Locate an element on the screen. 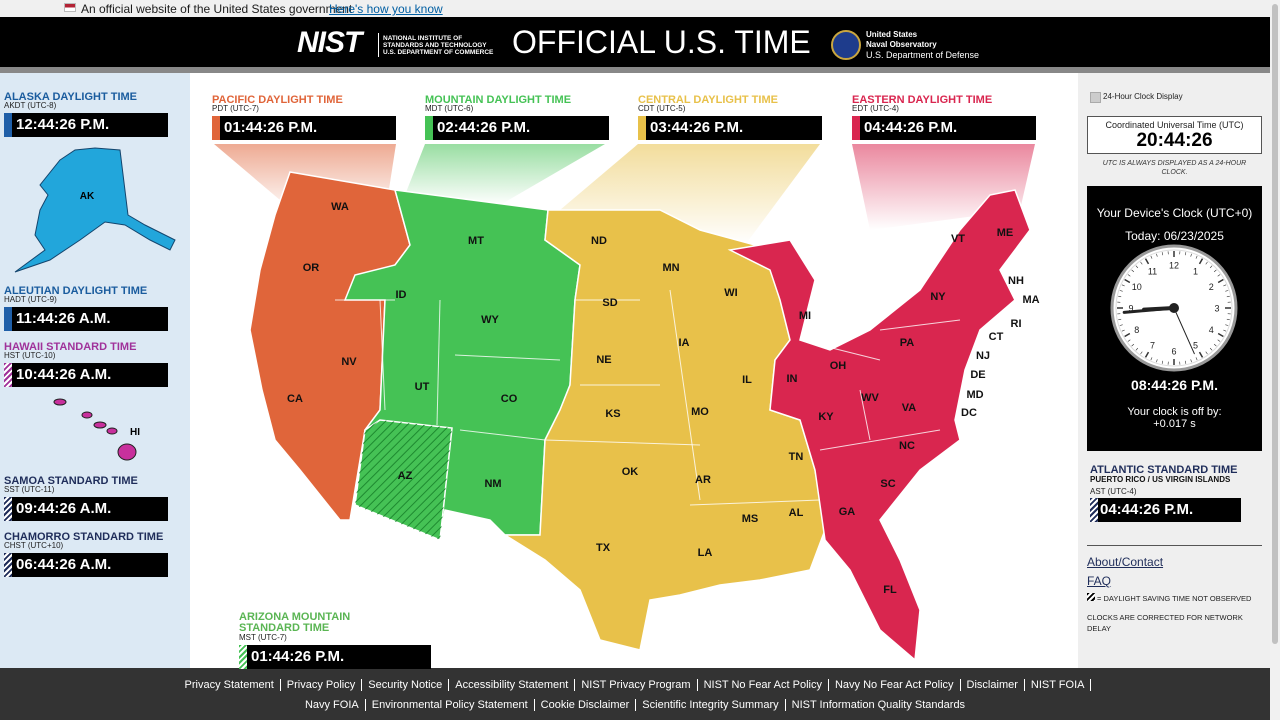  time-box: 02:44:26 P.M. is located at coordinates (517, 128).